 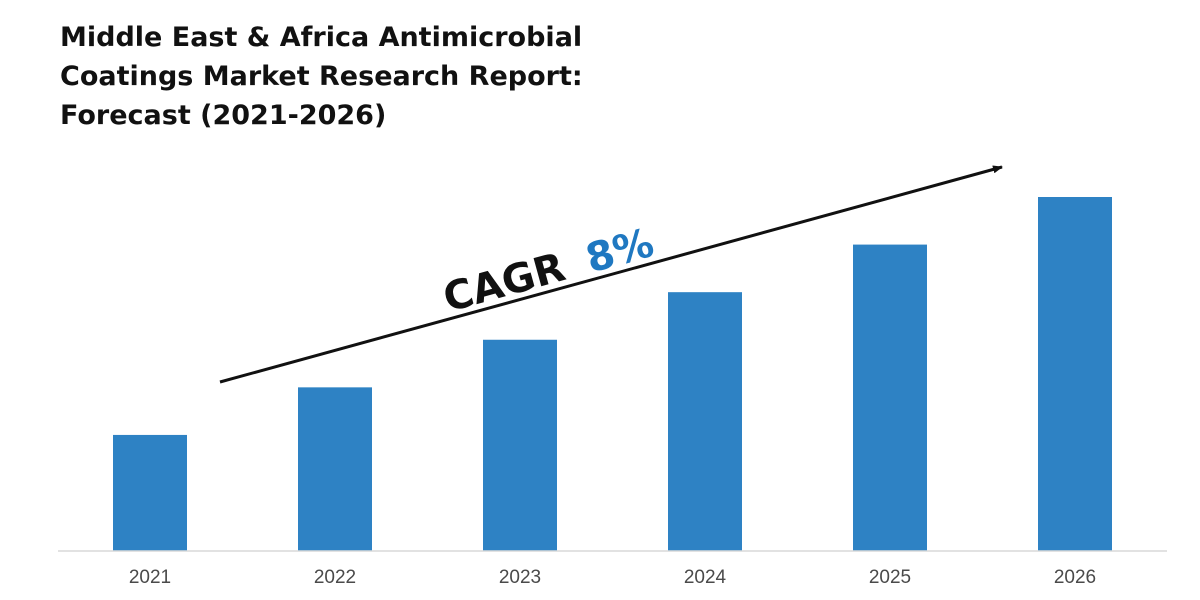 I want to click on x-tick-labels: 2021 2022 2023 2024 2025 2026, so click(x=612, y=577).